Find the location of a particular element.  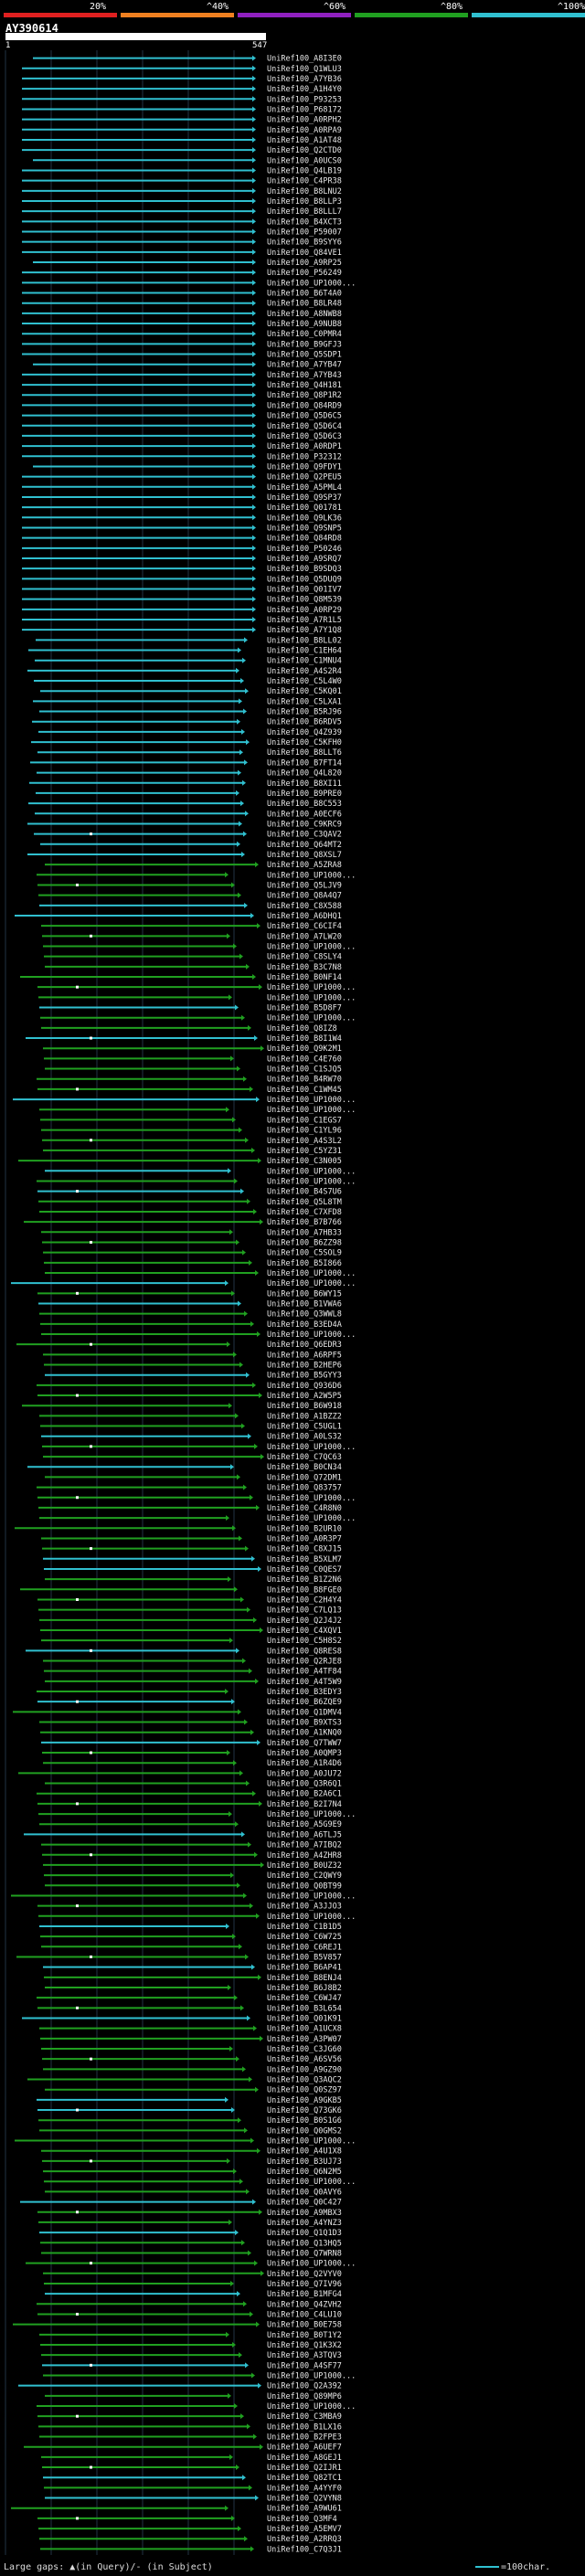

hit-label: UniRef100_C1B1D5 is located at coordinates (304, 1927).